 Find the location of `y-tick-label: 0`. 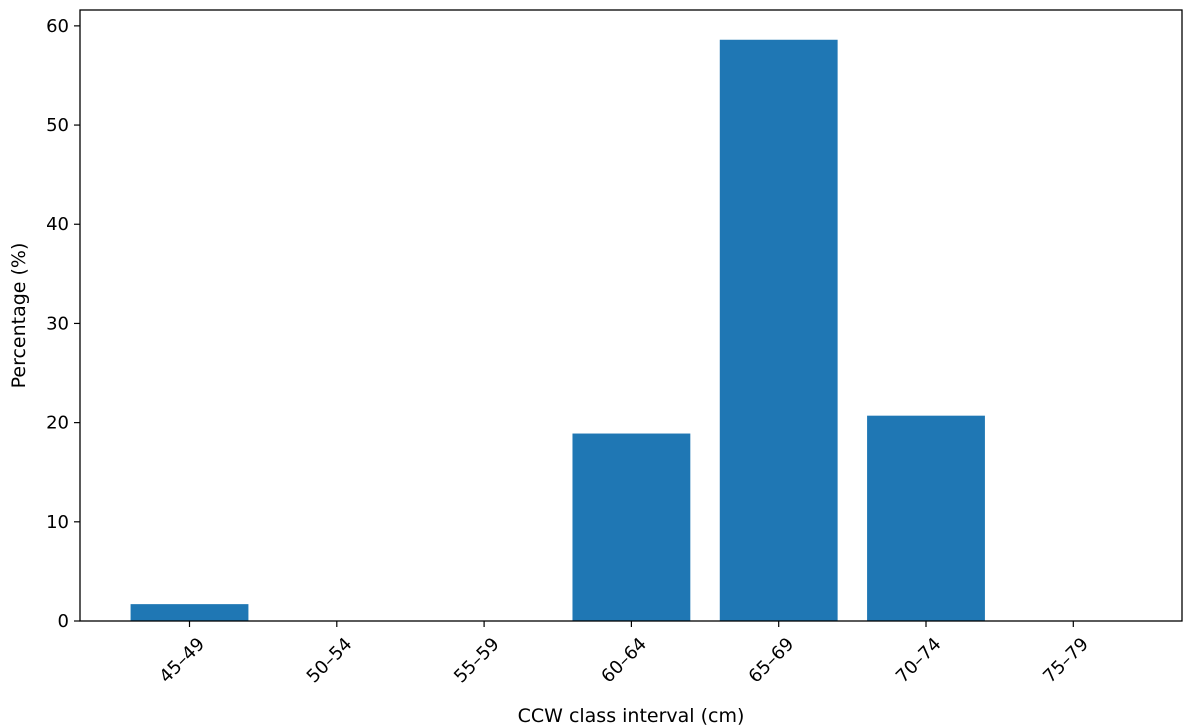

y-tick-label: 0 is located at coordinates (63, 621).